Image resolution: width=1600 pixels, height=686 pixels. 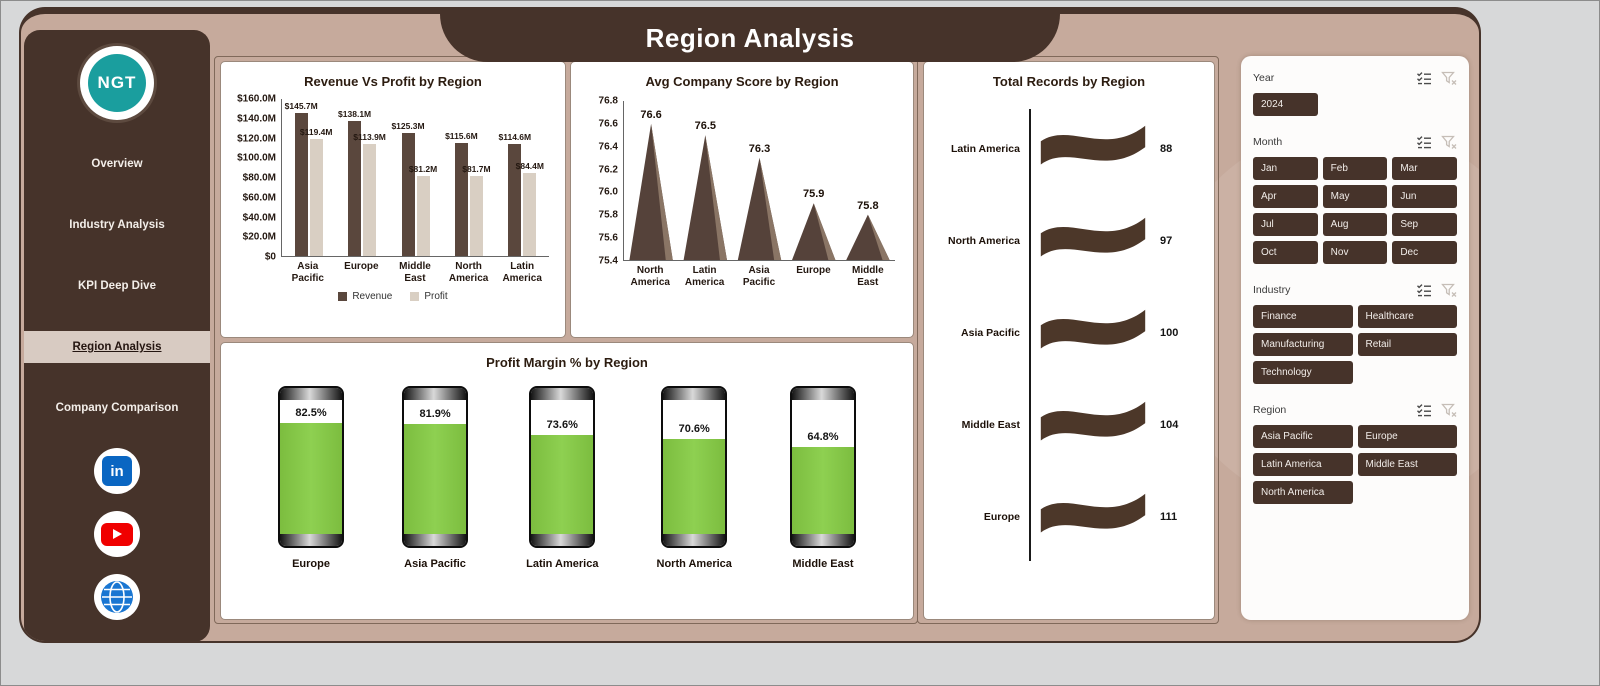 I want to click on bar-value-label: $115.6M, so click(x=461, y=135).